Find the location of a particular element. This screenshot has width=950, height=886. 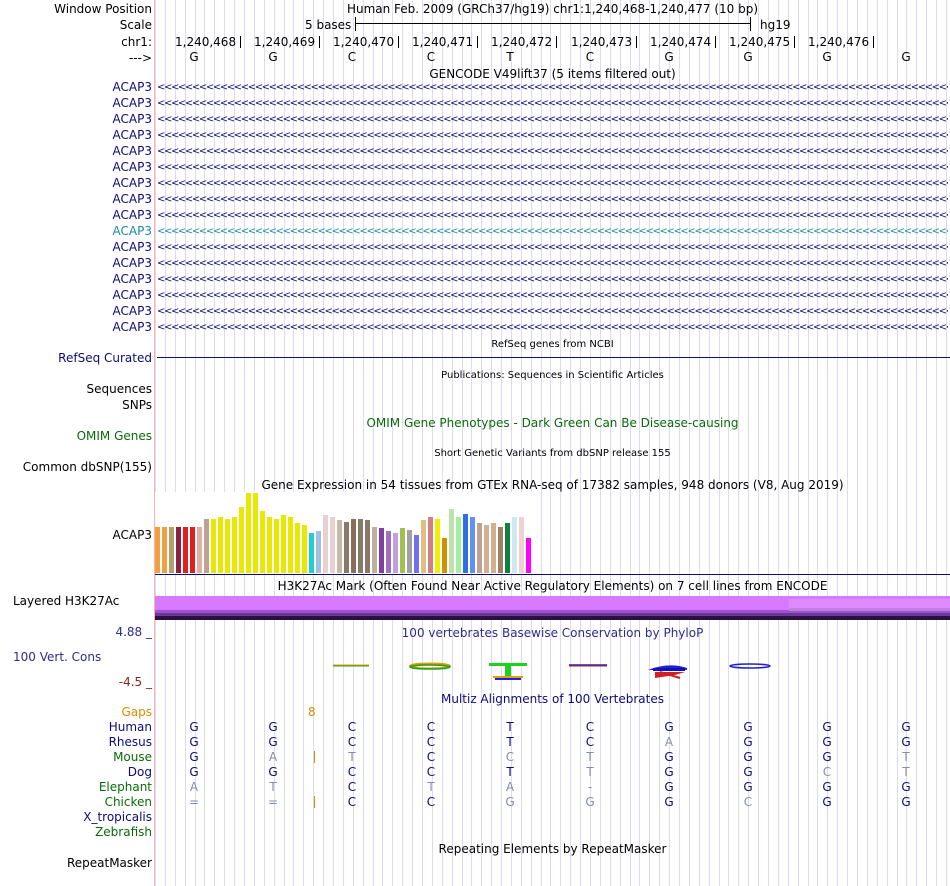

publications-snps-label: SNPs is located at coordinates (137, 405).